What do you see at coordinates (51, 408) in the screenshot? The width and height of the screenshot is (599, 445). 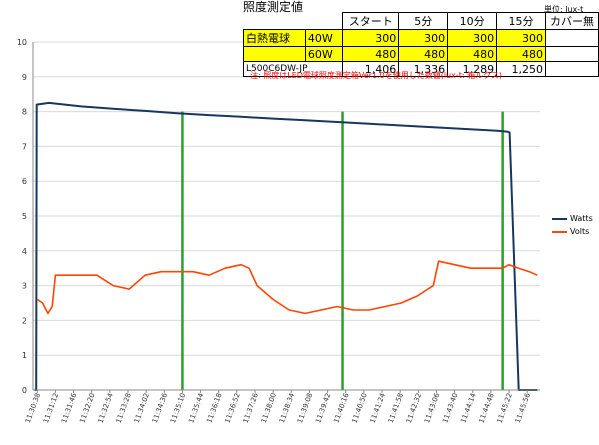 I see `x-tick-label: 11:31:12` at bounding box center [51, 408].